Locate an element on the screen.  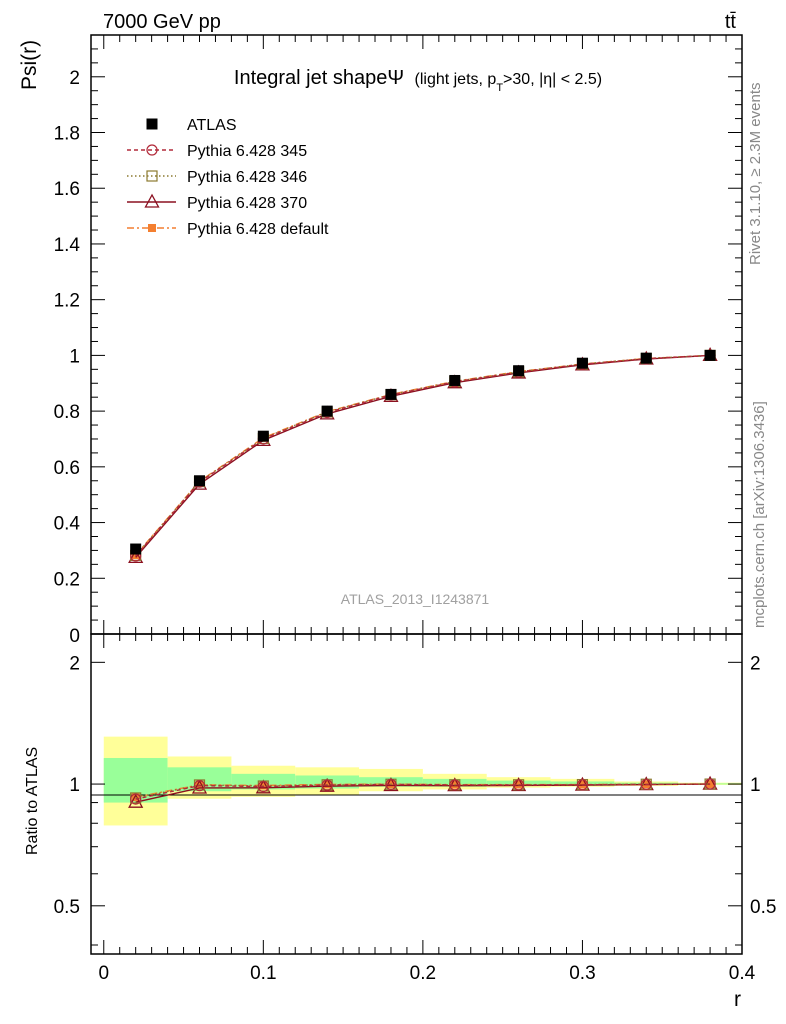
legend-entry-py370: Pythia 6.428 370 is located at coordinates (217, 202).